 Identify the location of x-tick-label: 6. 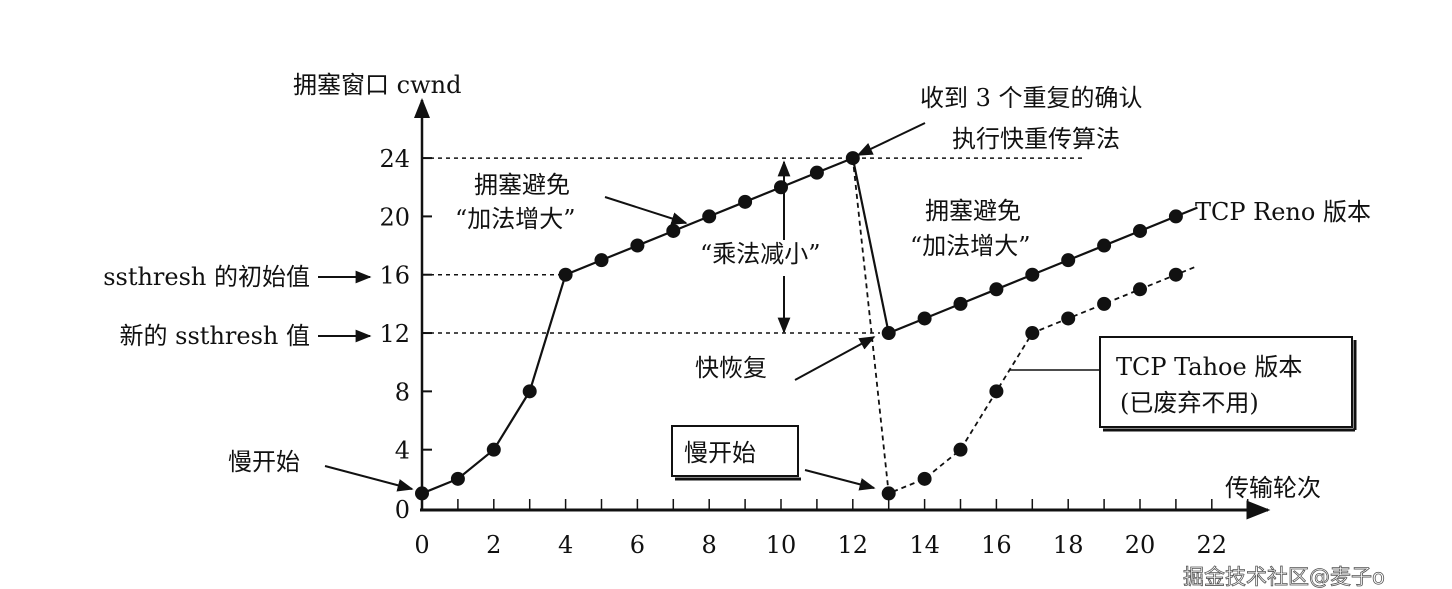
(637, 545).